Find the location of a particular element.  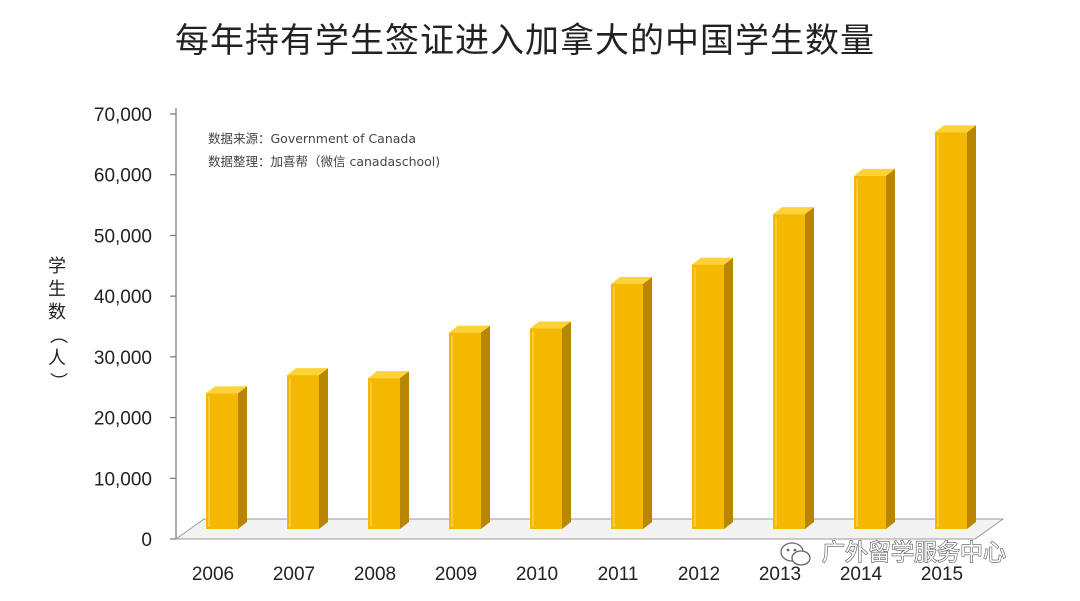

bar-2010 is located at coordinates (550, 425).